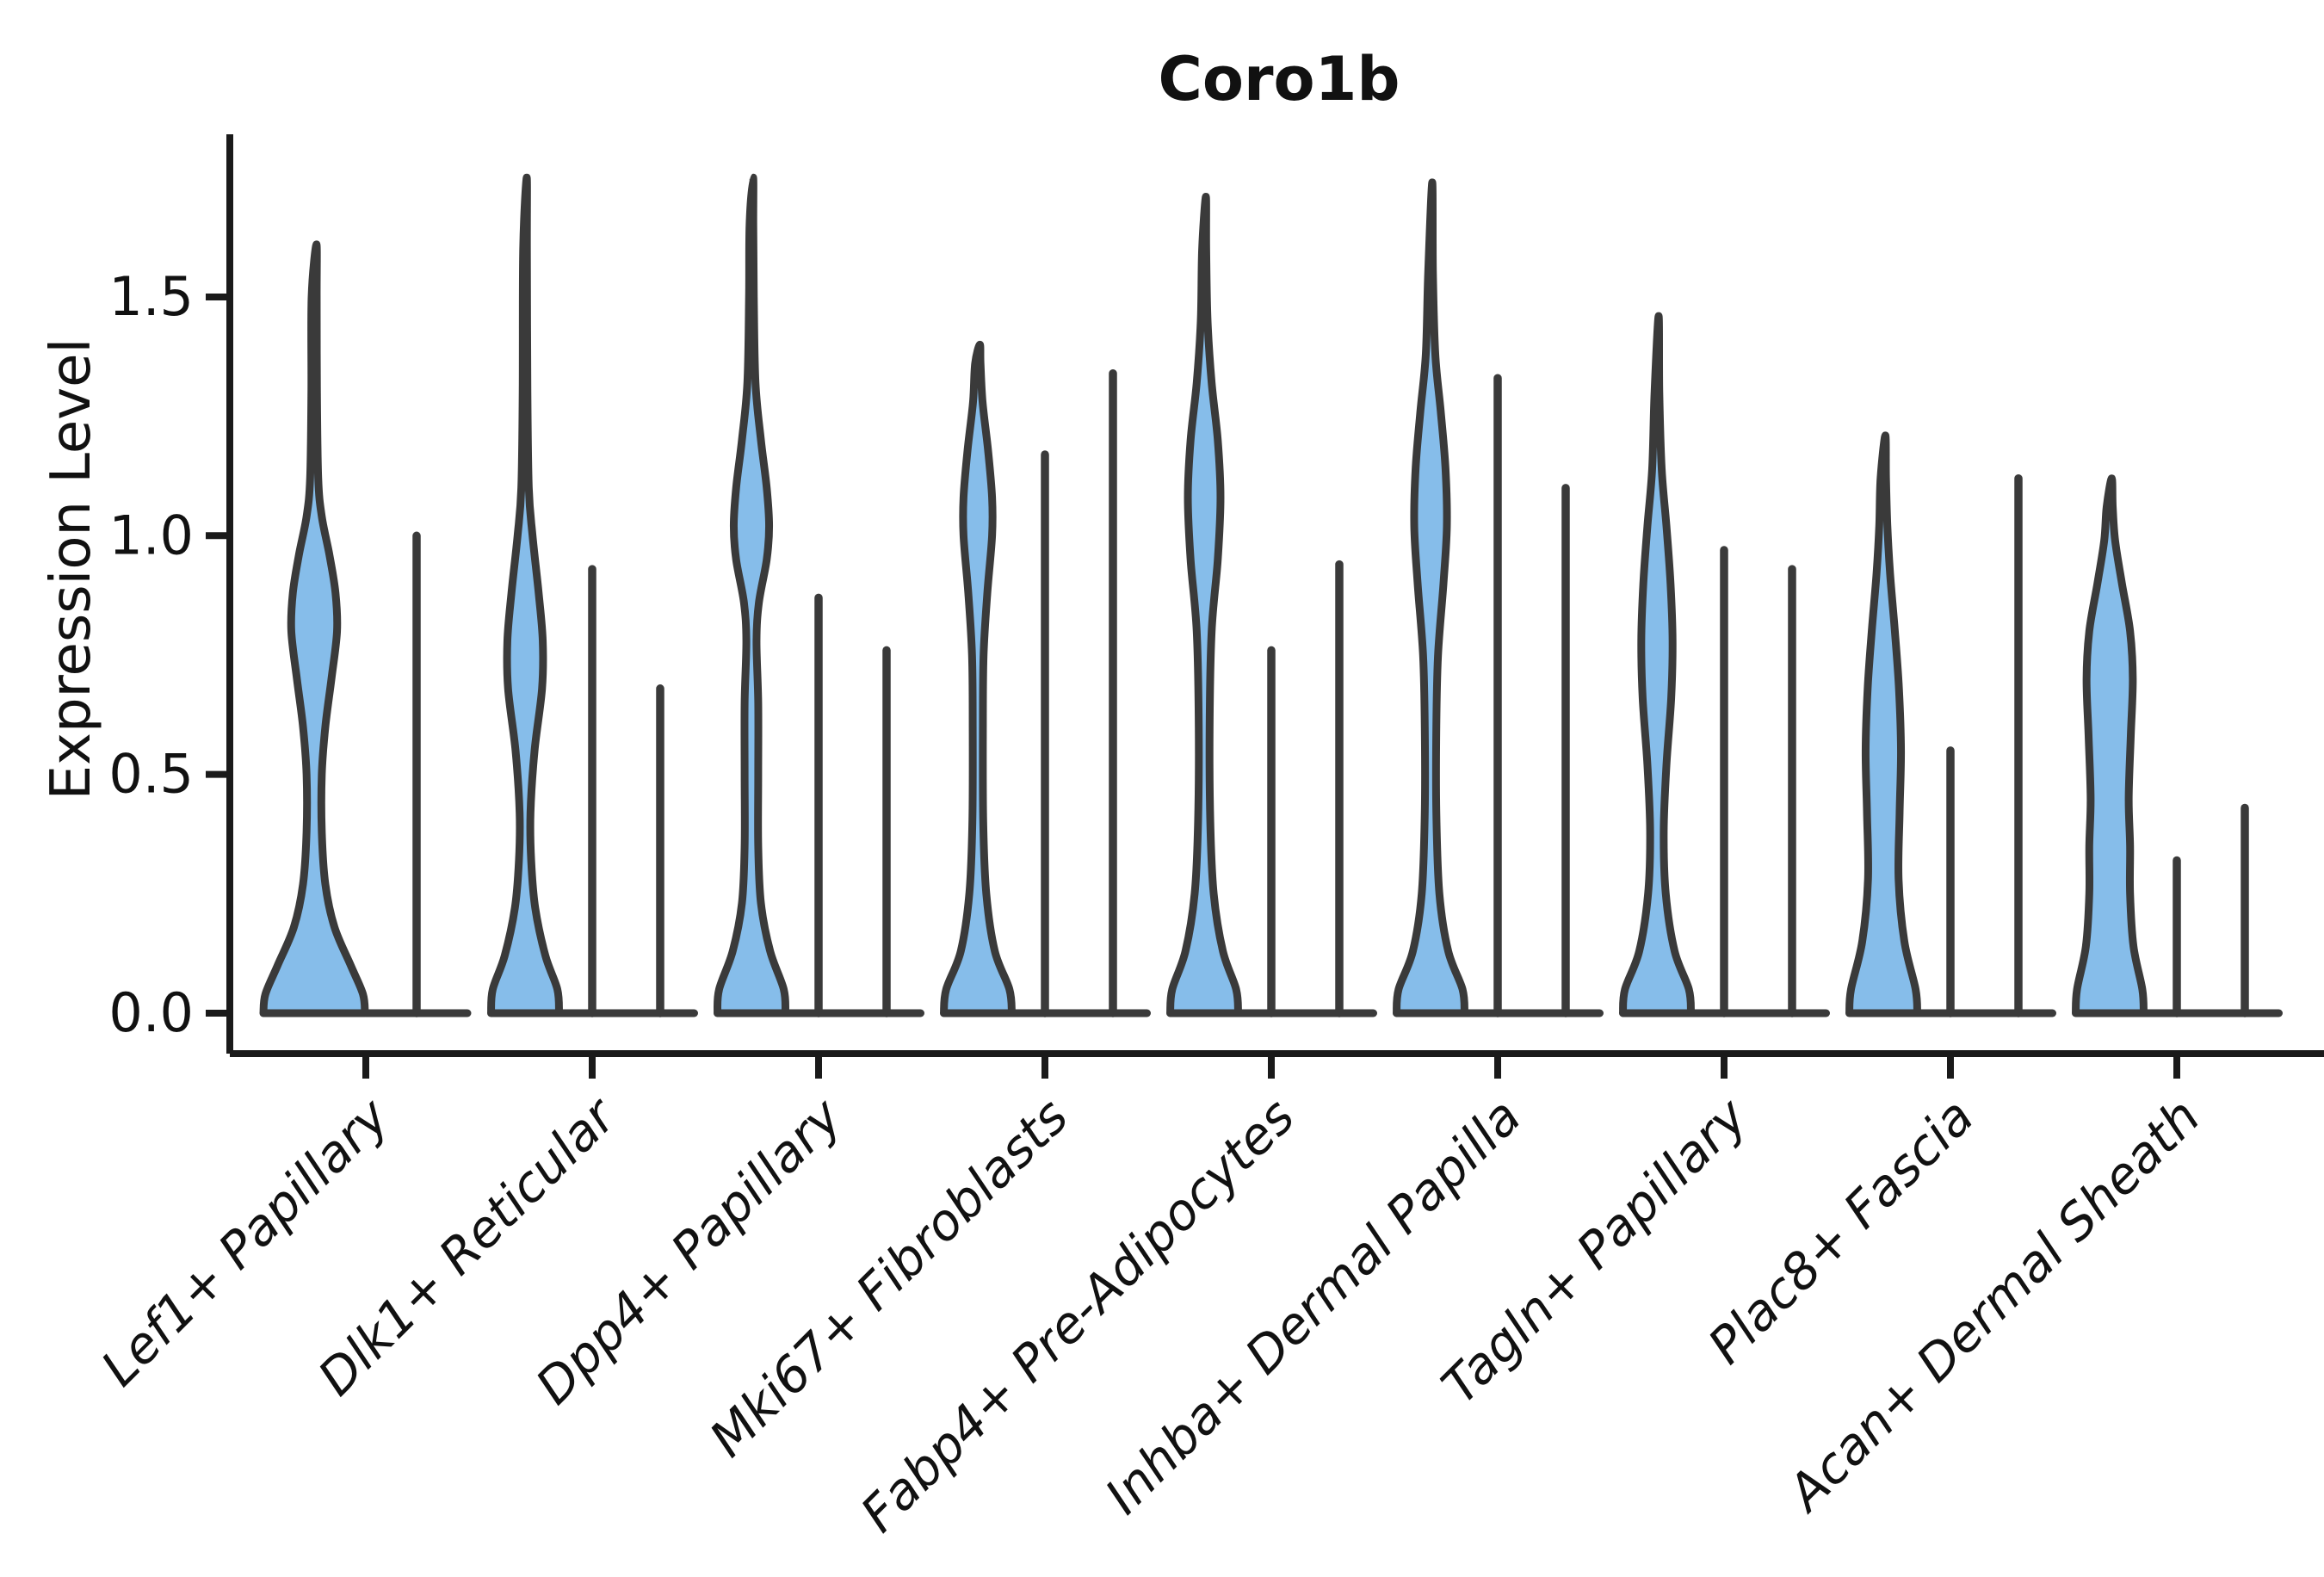  What do you see at coordinates (71, 569) in the screenshot?
I see `y-axis-title: Expression Level` at bounding box center [71, 569].